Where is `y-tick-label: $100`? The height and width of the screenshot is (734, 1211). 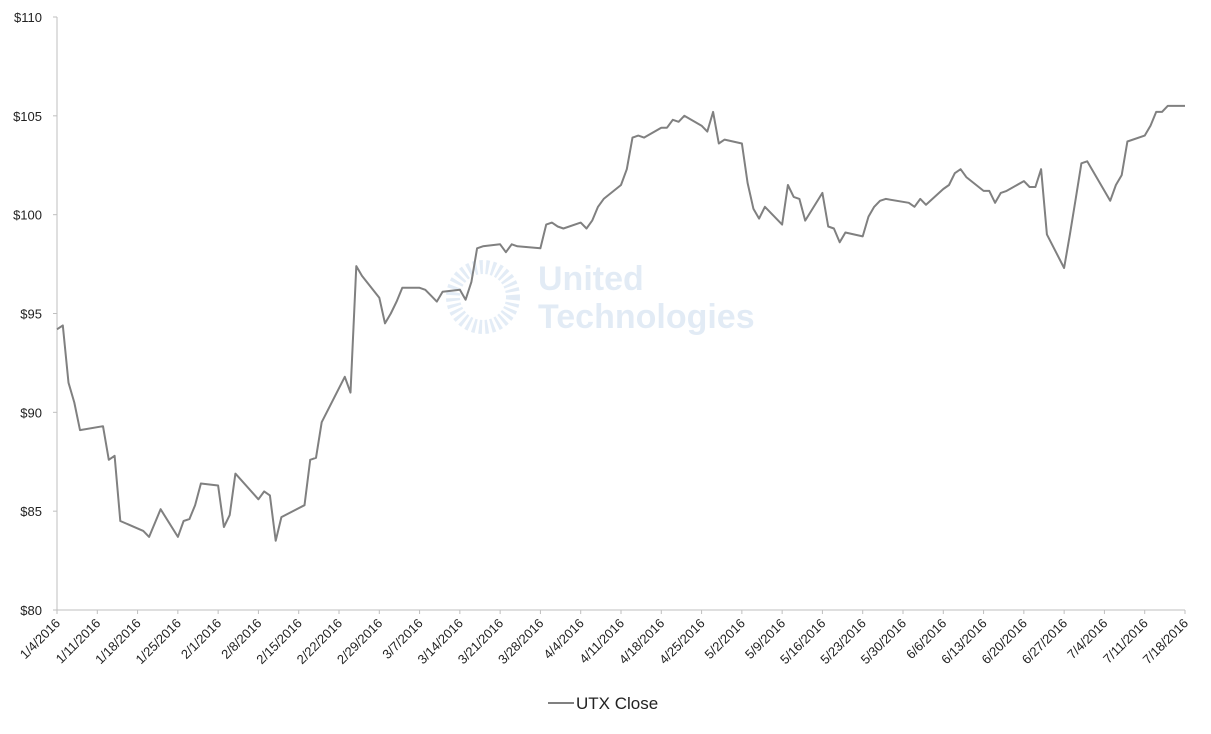
y-tick-label: $100 is located at coordinates (27, 215).